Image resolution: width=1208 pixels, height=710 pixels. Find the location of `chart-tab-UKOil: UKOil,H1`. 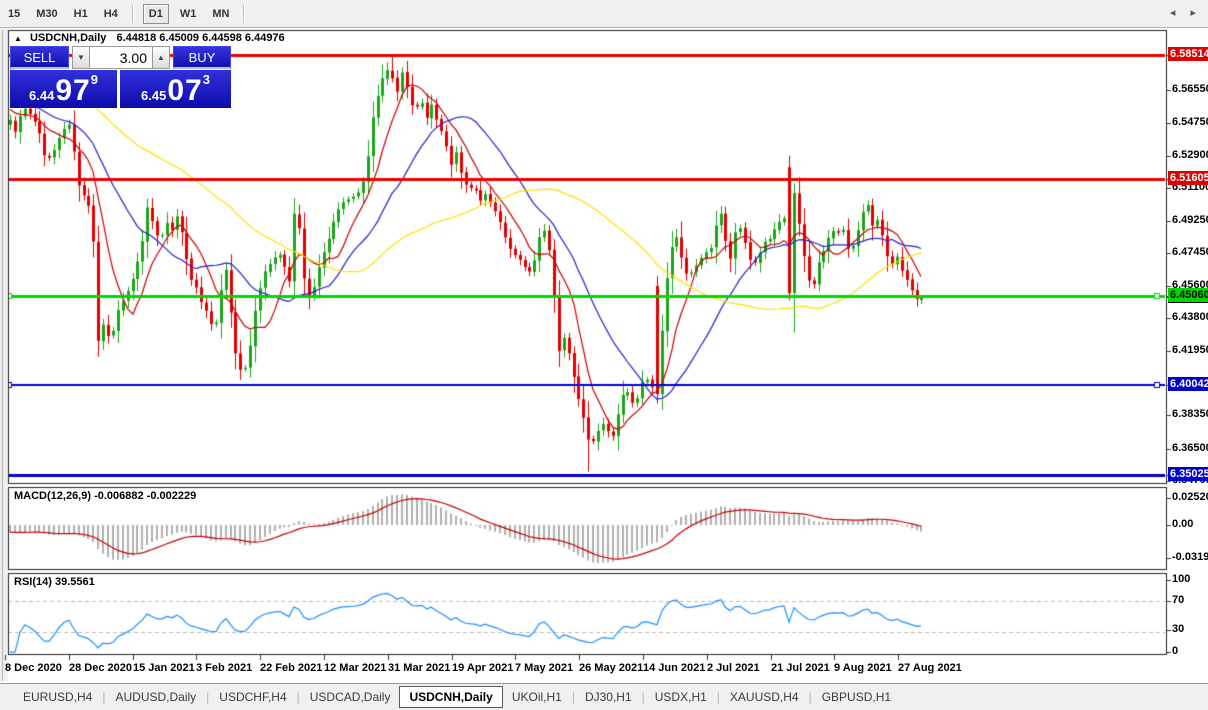

chart-tab-UKOil: UKOil,H1 is located at coordinates (536, 697).